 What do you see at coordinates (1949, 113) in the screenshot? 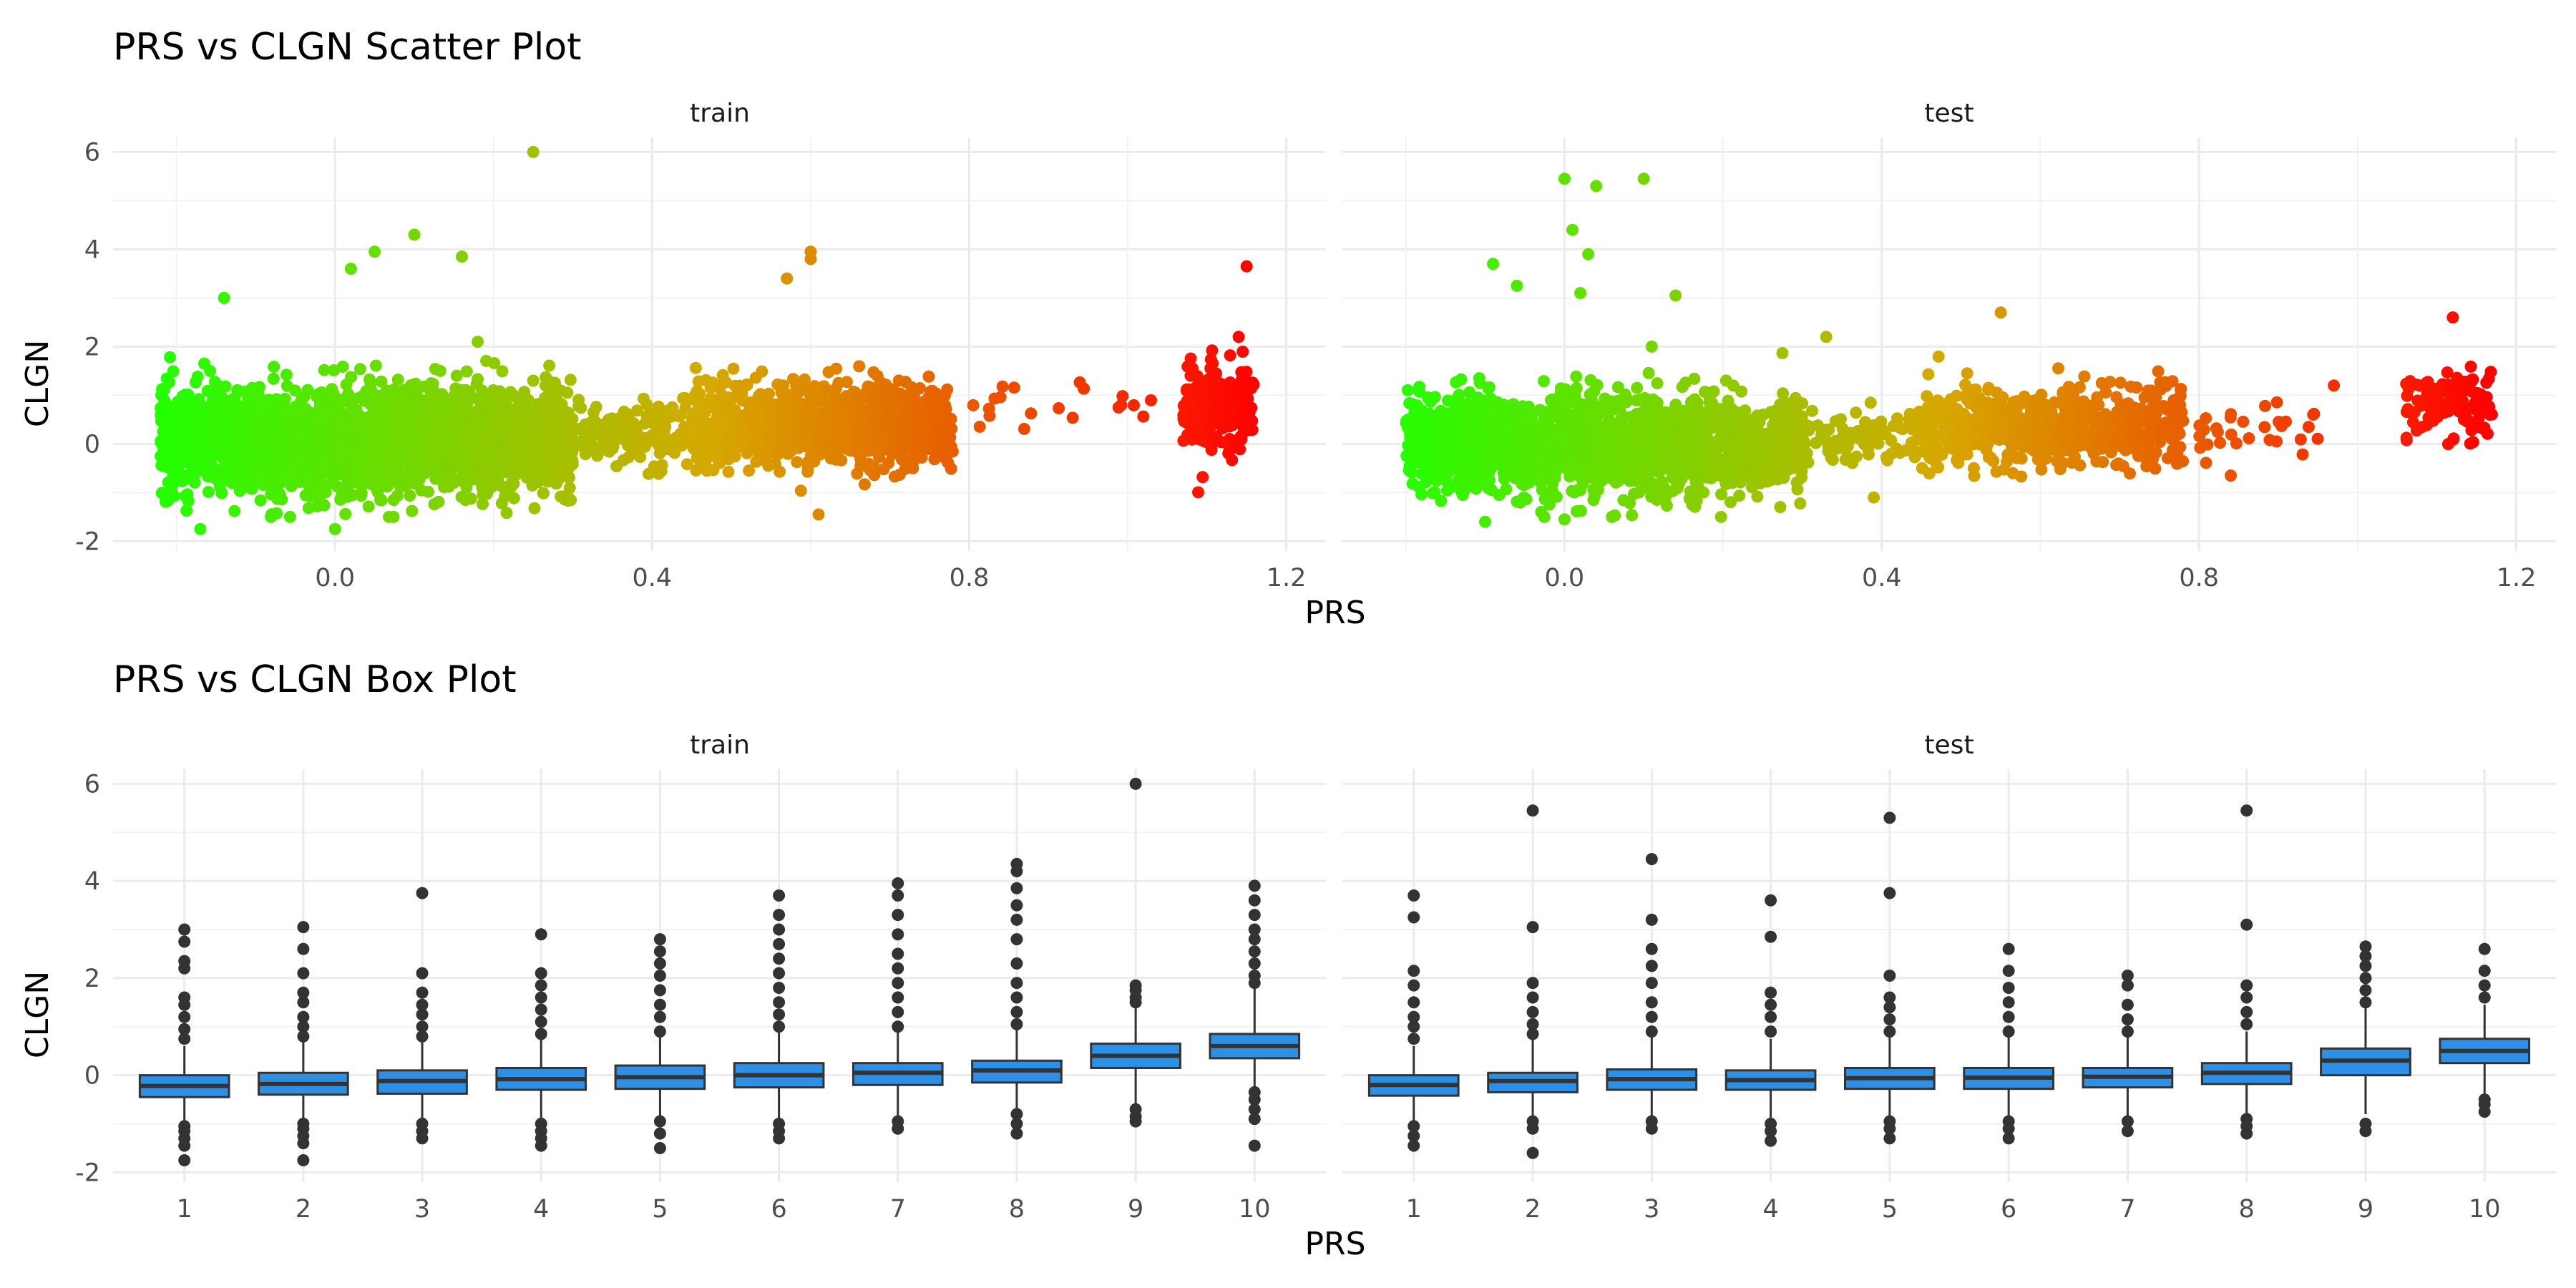
I see `scatter-strip-test: test` at bounding box center [1949, 113].